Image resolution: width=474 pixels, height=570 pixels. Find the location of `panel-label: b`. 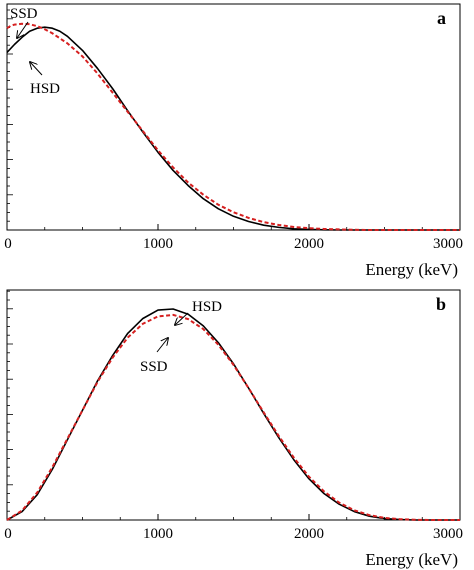

panel-label: b is located at coordinates (441, 304).